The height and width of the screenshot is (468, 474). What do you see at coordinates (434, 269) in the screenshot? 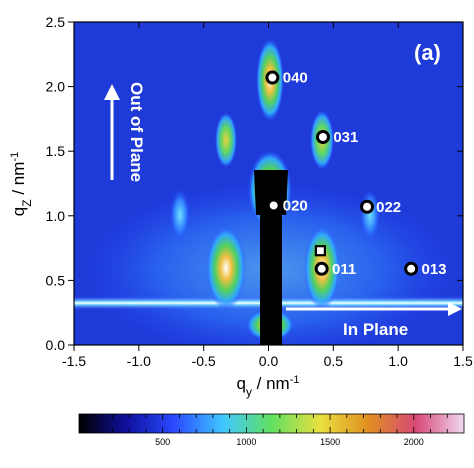
I see `reflection-label-013: 013` at bounding box center [434, 269].